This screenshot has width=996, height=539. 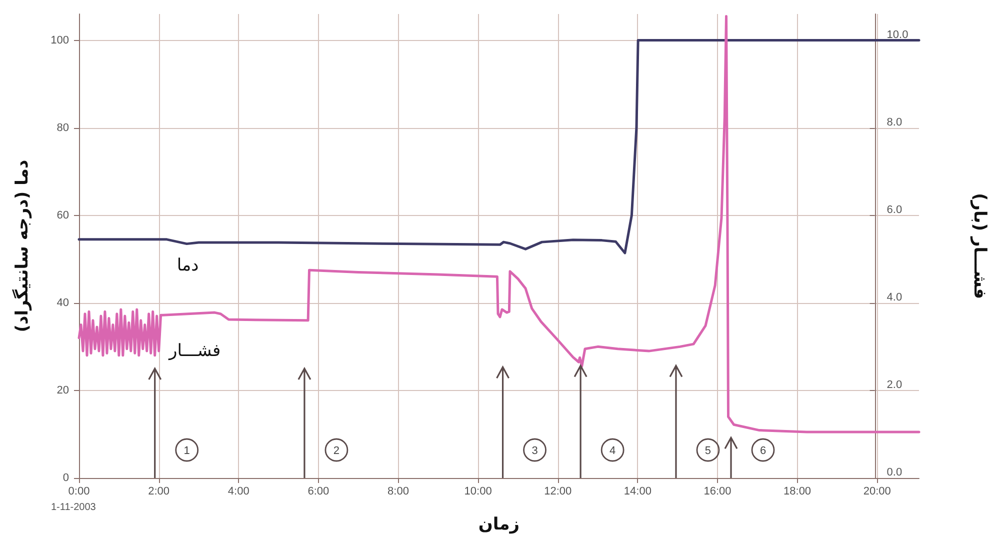 What do you see at coordinates (613, 451) in the screenshot?
I see `annotation: 4` at bounding box center [613, 451].